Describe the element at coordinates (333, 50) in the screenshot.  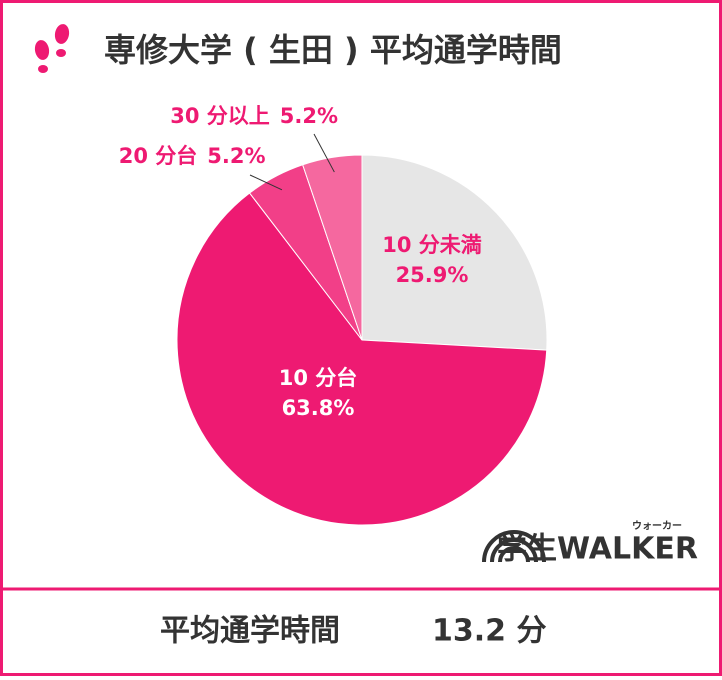
I see `chart-title: 専修大学 ( 生田 ) 平均通学時間` at that location.